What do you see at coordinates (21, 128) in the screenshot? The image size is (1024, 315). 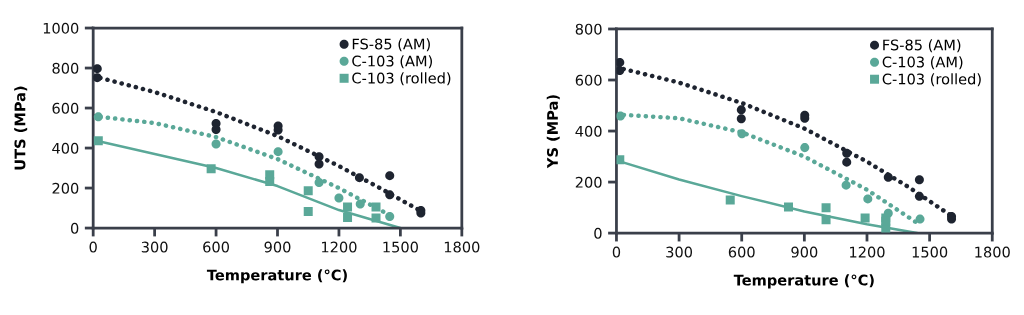 I see `y-axis-title: UTS (MPa)` at bounding box center [21, 128].